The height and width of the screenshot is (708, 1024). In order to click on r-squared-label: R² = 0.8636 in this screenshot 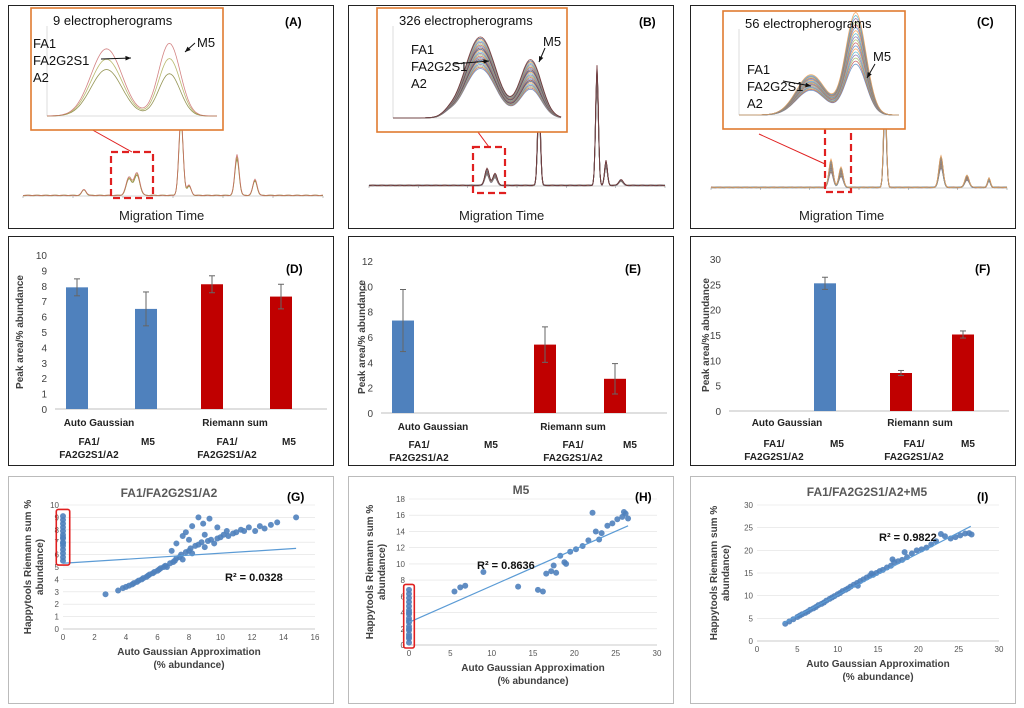, I will do `click(506, 566)`.